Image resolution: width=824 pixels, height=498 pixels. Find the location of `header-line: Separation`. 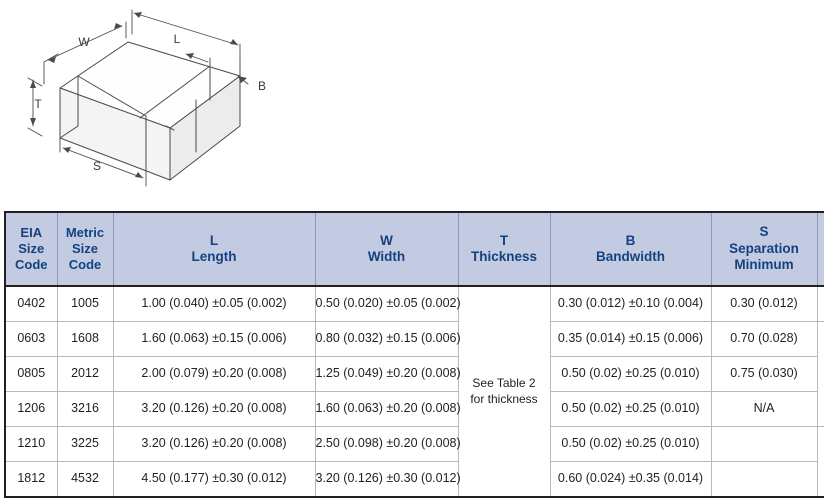

header-line: Separation is located at coordinates (764, 249).